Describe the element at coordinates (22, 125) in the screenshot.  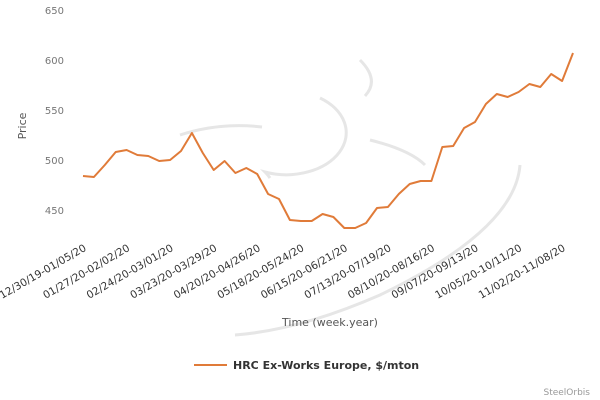
I see `y-axis-title: Price` at that location.